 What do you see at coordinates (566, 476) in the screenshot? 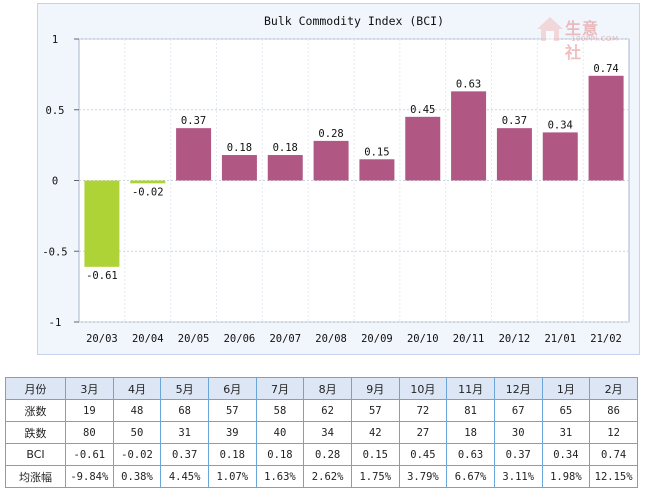
I see `table-cell: 1.98%` at bounding box center [566, 476].